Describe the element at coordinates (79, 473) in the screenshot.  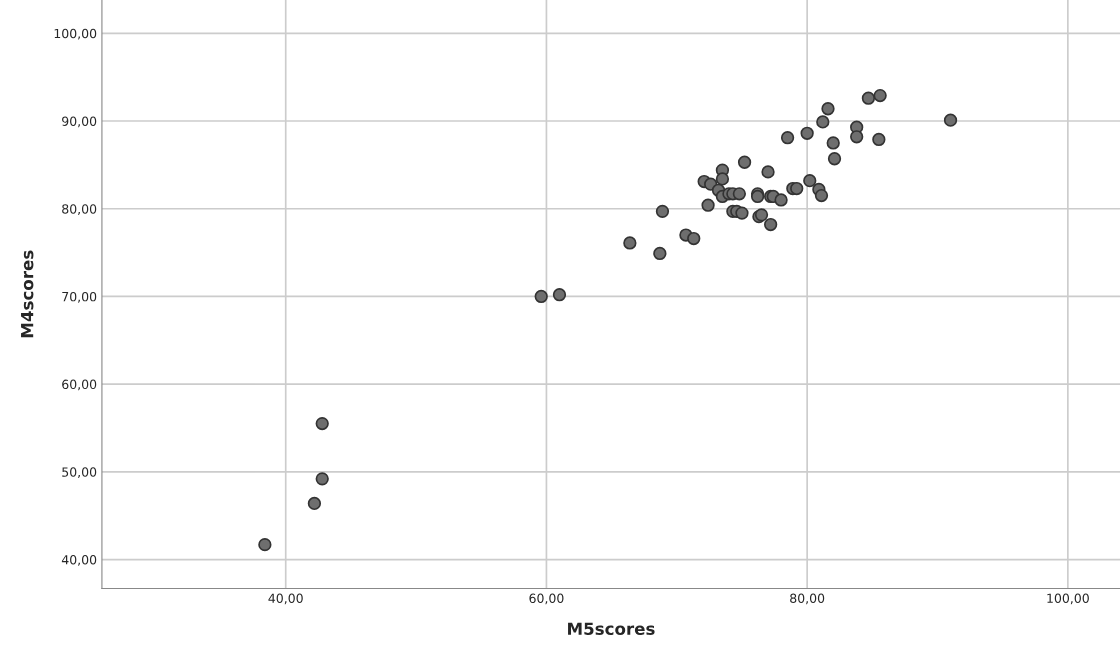
I see `y-tick-label: 50,00` at that location.